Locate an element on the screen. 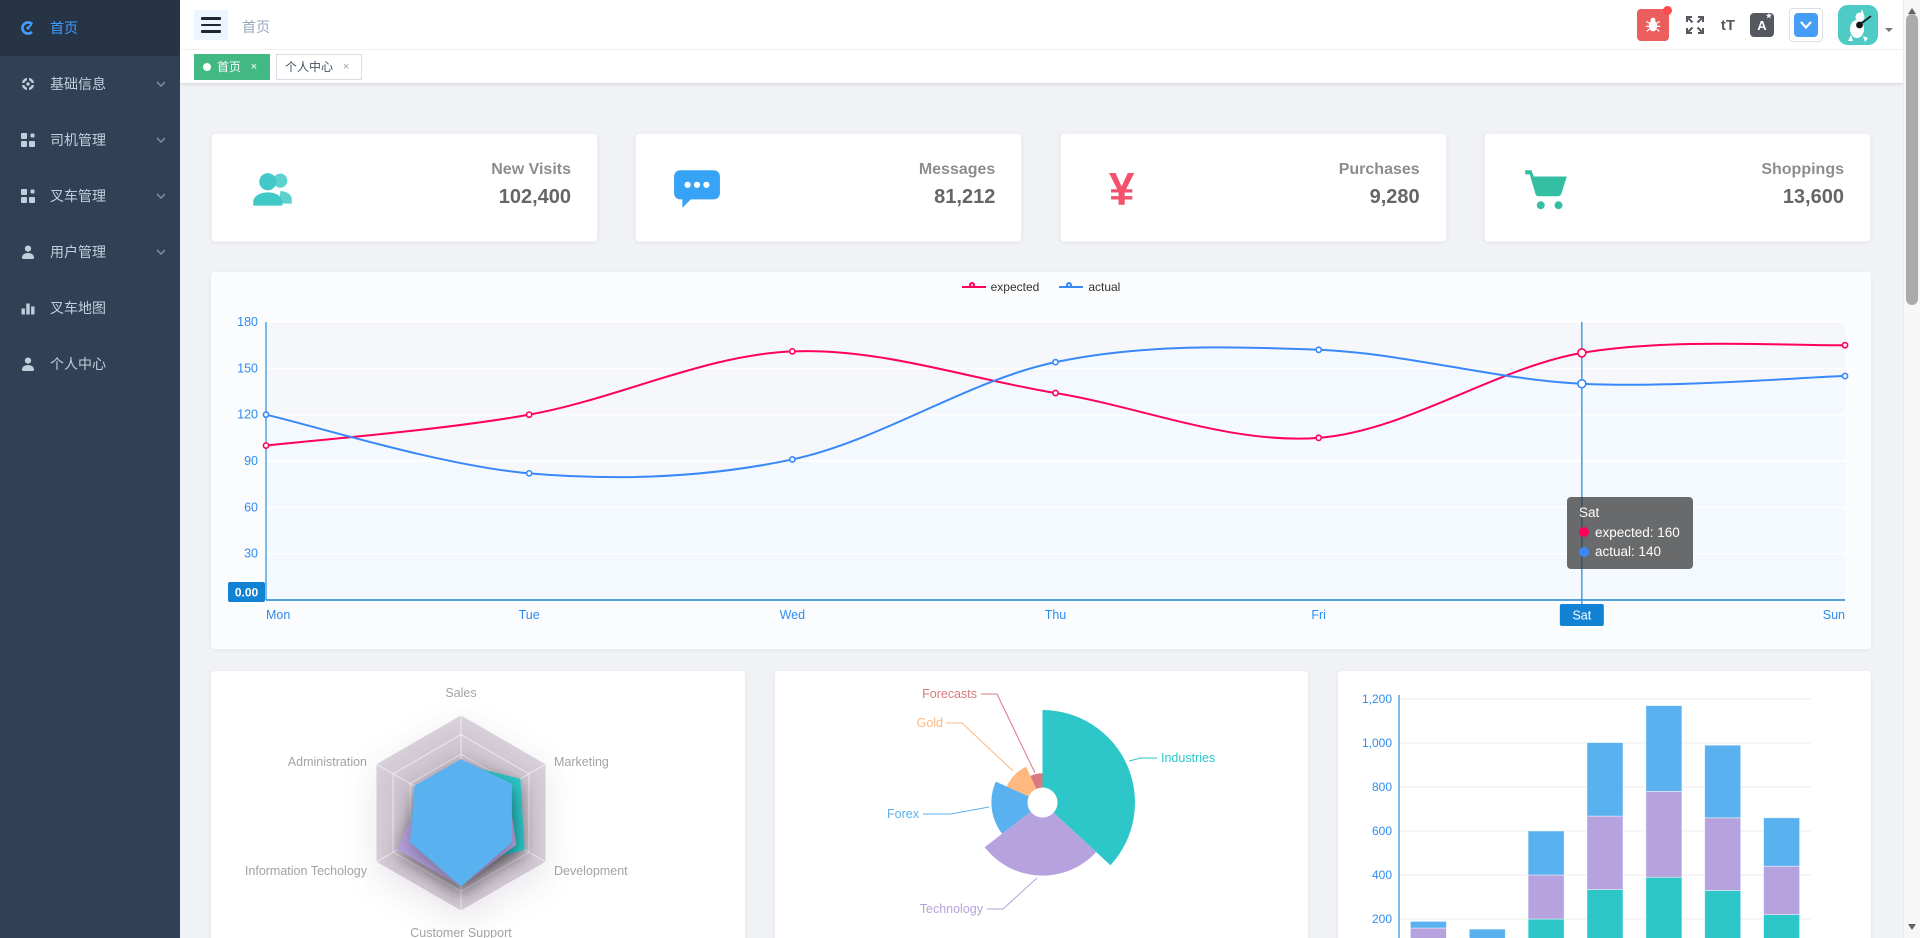 This screenshot has height=938, width=1920. sidebar-item-forklift-mgmt: 叉车管理 is located at coordinates (90, 196).